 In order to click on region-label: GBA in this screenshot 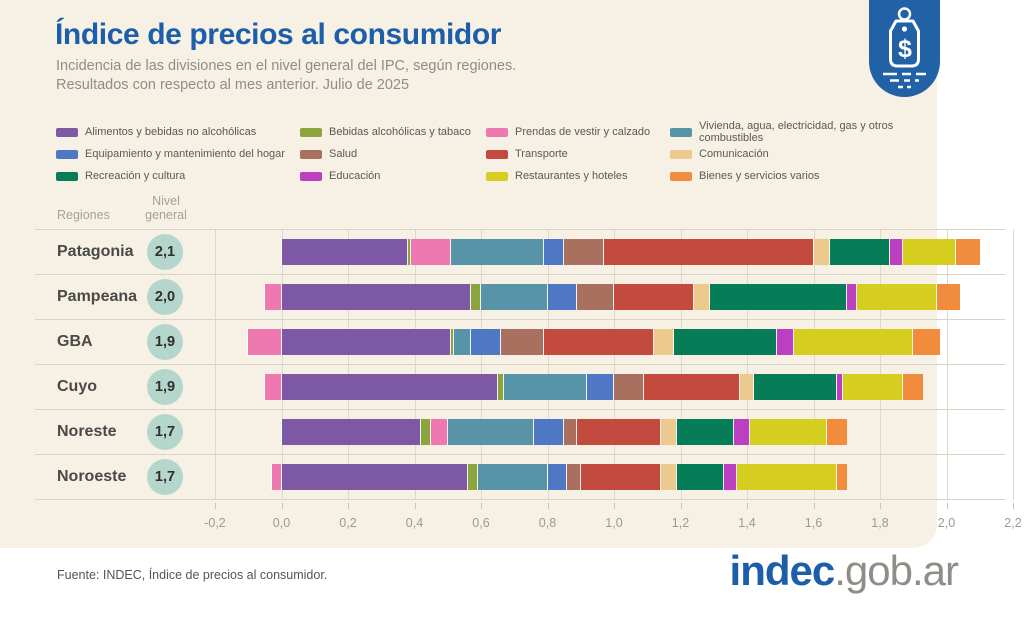, I will do `click(75, 341)`.